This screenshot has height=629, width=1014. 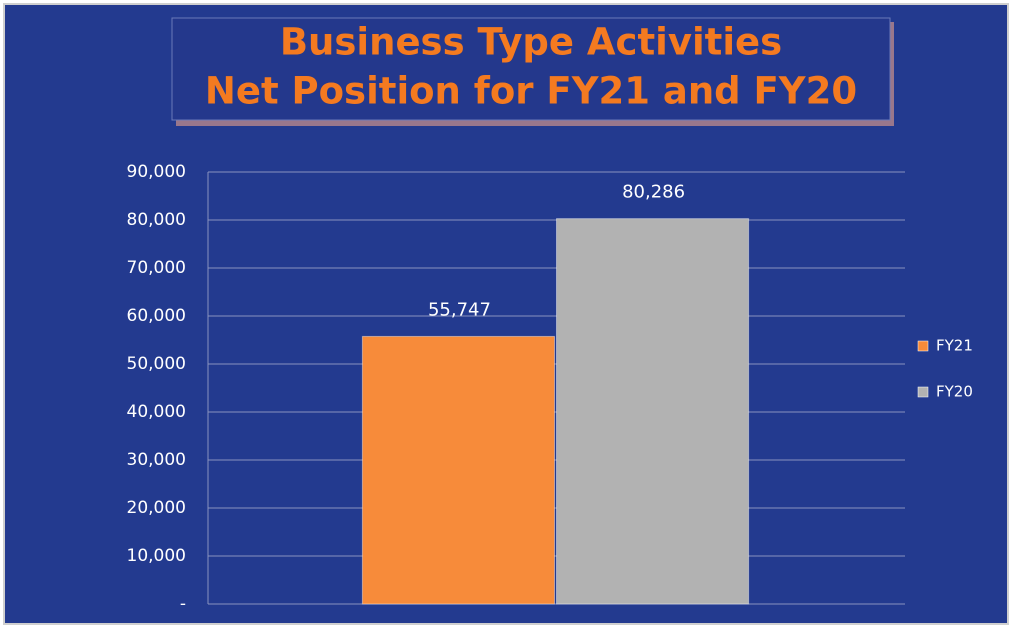 I want to click on y-tick-label: 80,000, so click(x=156, y=220).